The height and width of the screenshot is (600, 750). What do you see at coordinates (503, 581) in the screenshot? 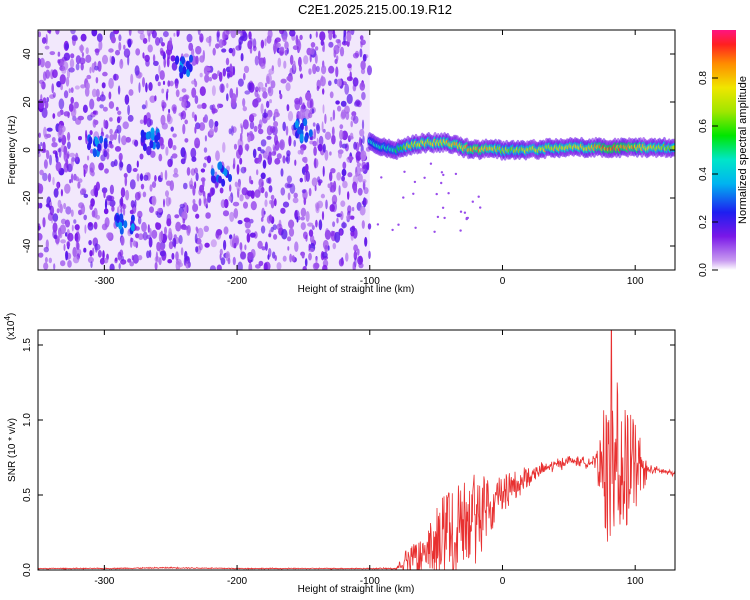
I see `x-tick-label: 0` at bounding box center [503, 581].